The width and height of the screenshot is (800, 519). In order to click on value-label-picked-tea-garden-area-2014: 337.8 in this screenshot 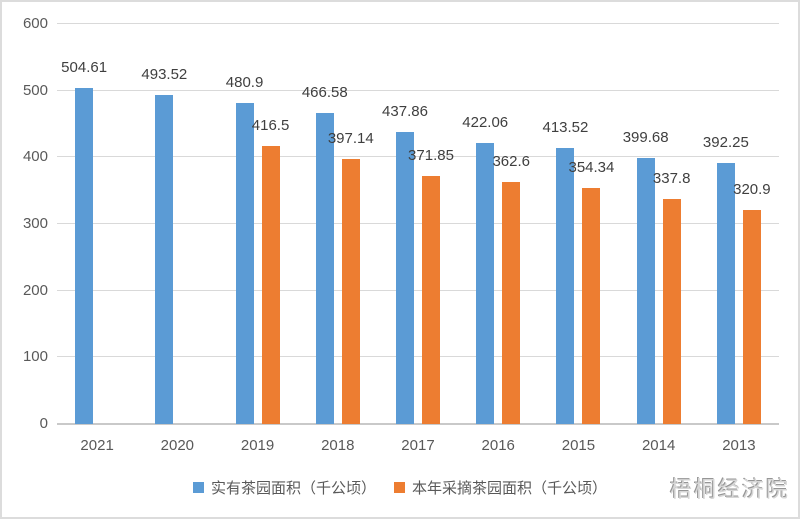, I will do `click(671, 178)`.